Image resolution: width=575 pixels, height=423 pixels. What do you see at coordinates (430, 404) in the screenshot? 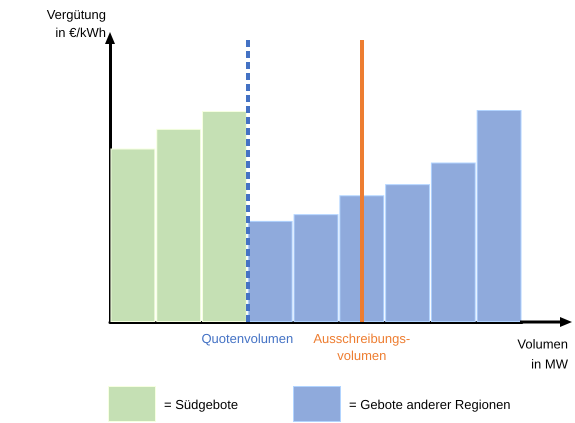
I see `text: = Gebote anderer Regionen` at bounding box center [430, 404].